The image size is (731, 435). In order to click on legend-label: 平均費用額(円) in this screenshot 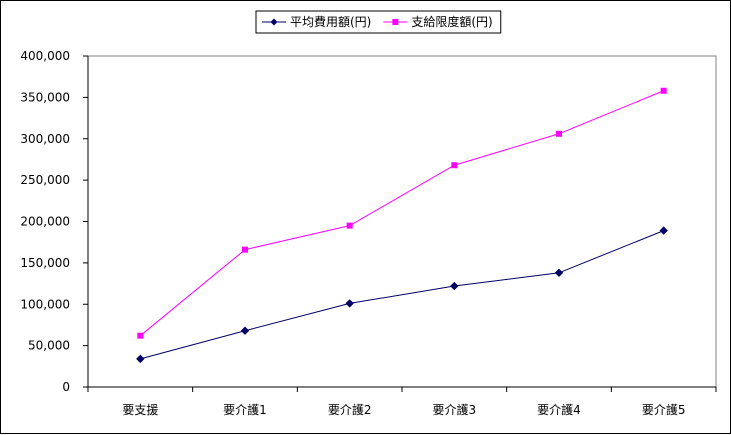, I will do `click(330, 21)`.